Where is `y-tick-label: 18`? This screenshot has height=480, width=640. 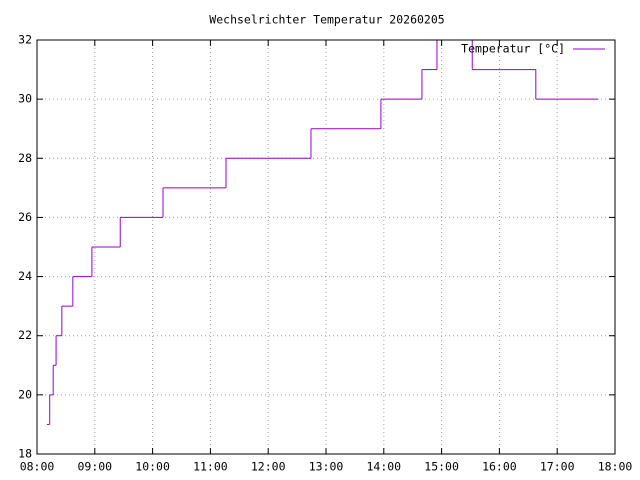 y-tick-label: 18 is located at coordinates (25, 454).